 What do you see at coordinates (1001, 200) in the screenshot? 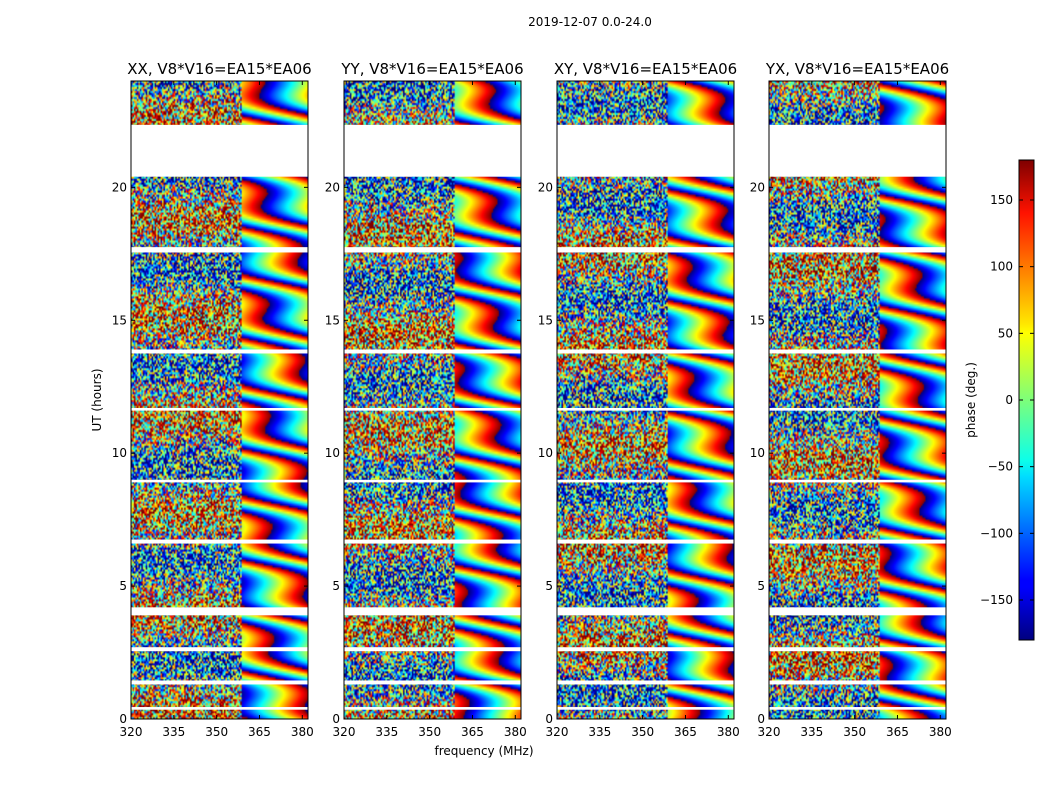
I see `colorbar-tick-label: 150` at bounding box center [1001, 200].